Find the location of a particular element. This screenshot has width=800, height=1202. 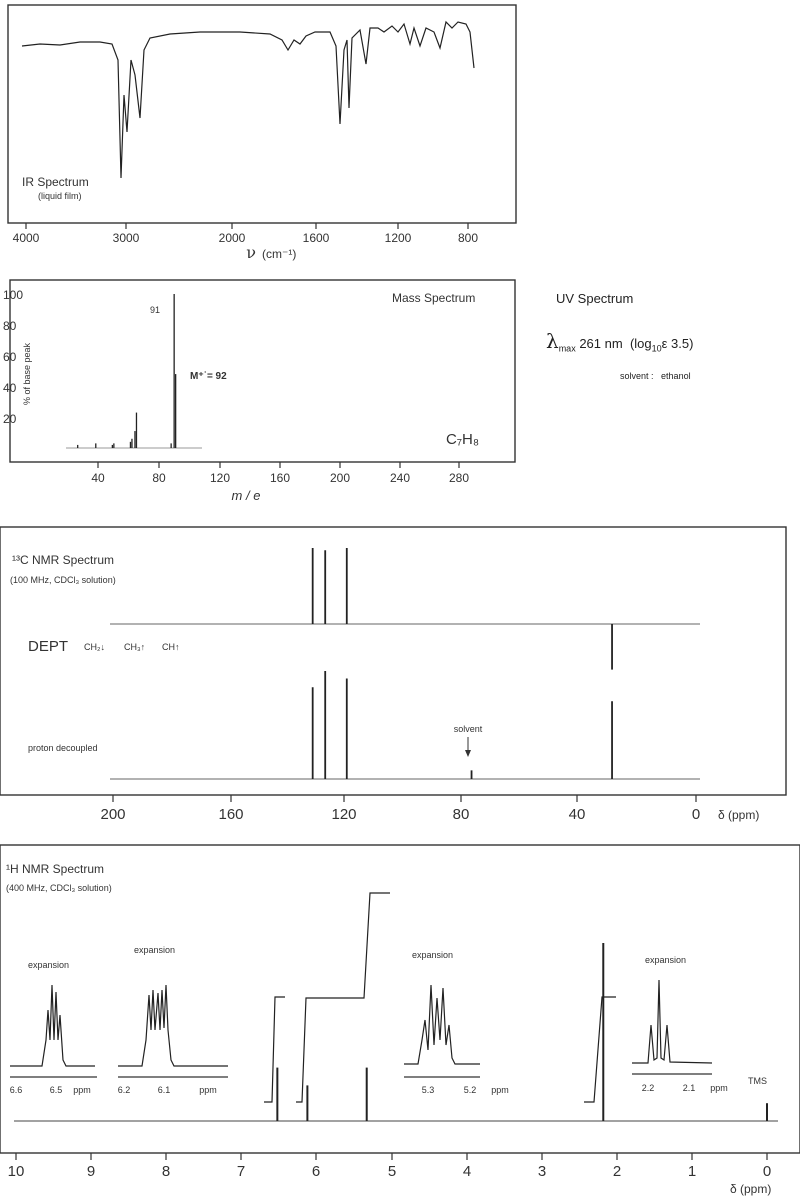

h1-tms-label: TMS is located at coordinates (757, 1081).